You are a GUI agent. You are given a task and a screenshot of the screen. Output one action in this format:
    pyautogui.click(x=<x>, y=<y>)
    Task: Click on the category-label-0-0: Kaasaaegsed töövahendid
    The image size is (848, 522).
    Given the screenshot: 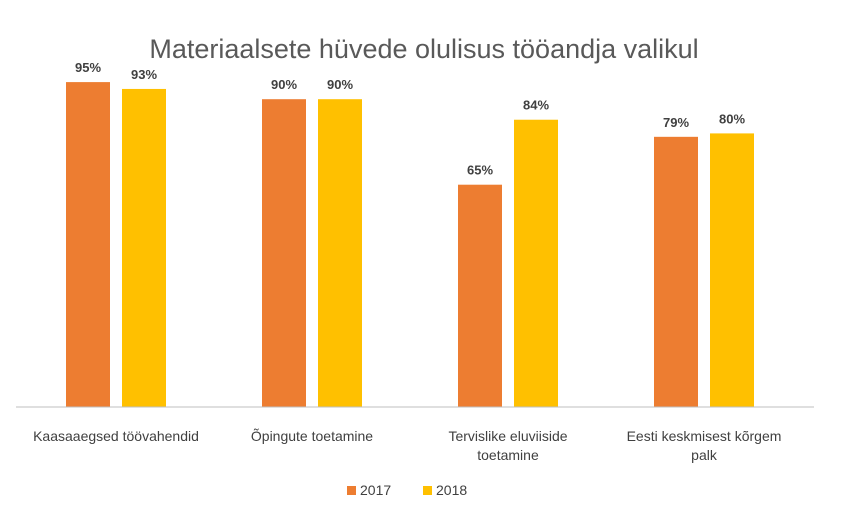 What is the action you would take?
    pyautogui.click(x=116, y=436)
    